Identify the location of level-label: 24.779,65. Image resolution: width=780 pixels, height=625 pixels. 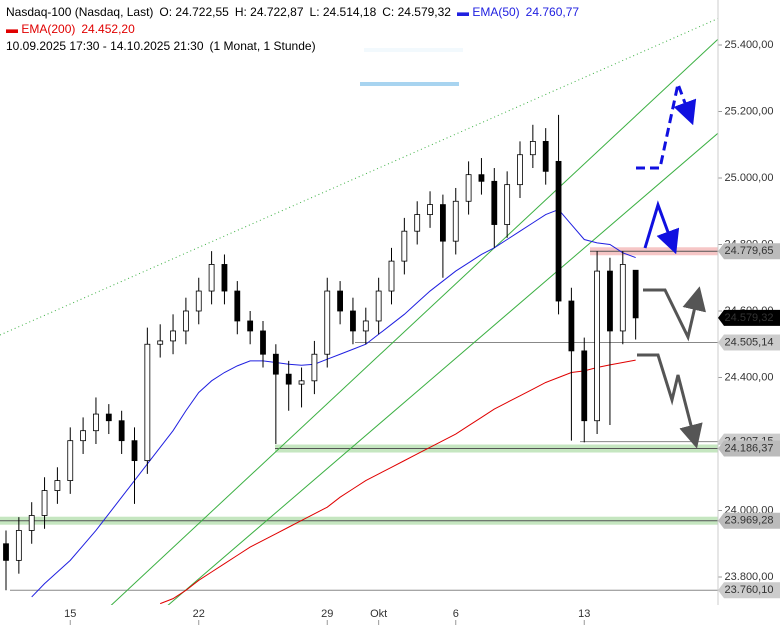
(749, 251).